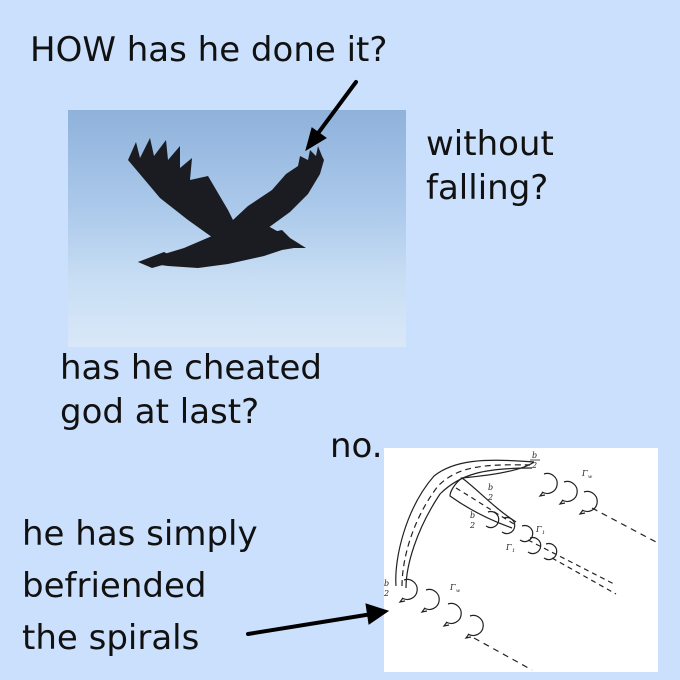 This screenshot has height=680, width=680. I want to click on caption-without-falling: without falling?, so click(490, 166).